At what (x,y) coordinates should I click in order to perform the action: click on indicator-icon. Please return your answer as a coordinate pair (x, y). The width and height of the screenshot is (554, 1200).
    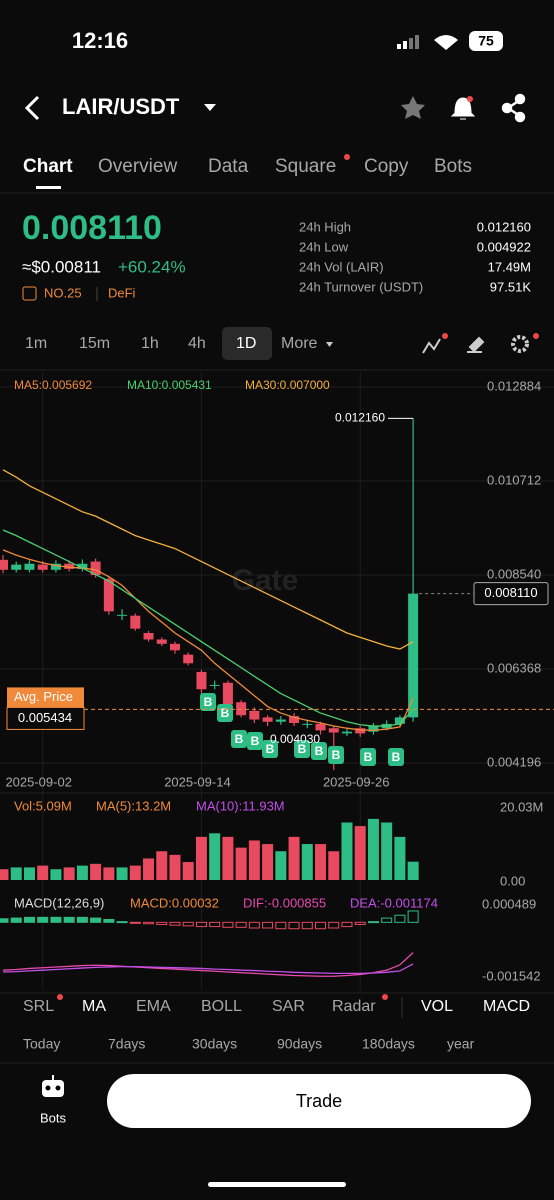
    Looking at the image, I should click on (431, 346).